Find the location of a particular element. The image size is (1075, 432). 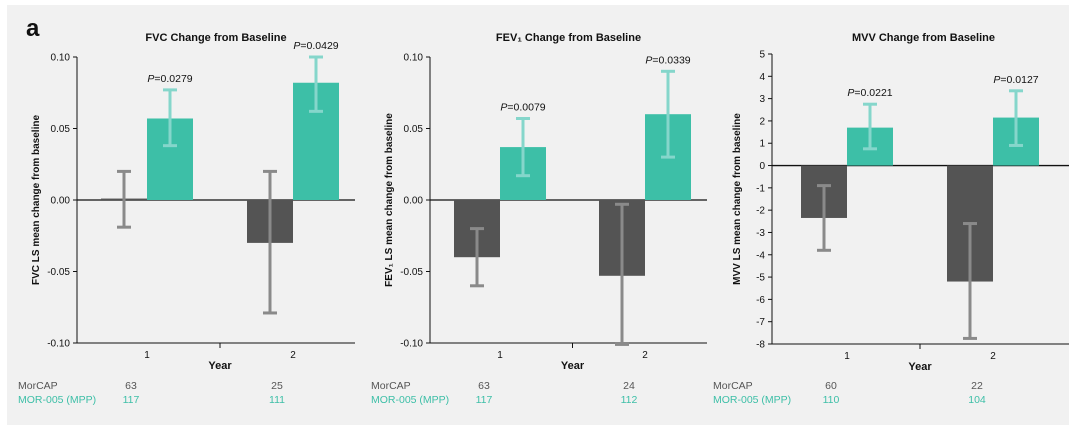

p-value: 0.0339 is located at coordinates (675, 60).